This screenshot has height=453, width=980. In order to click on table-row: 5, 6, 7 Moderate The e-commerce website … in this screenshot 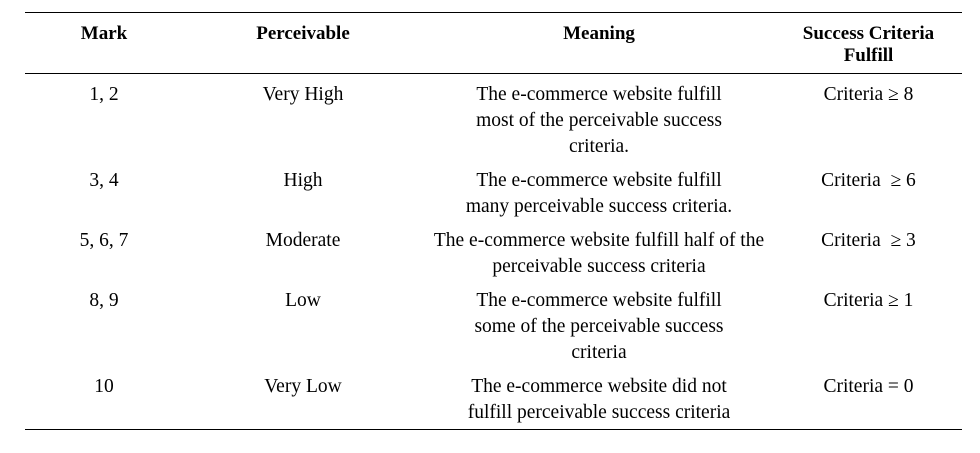, I will do `click(493, 253)`.